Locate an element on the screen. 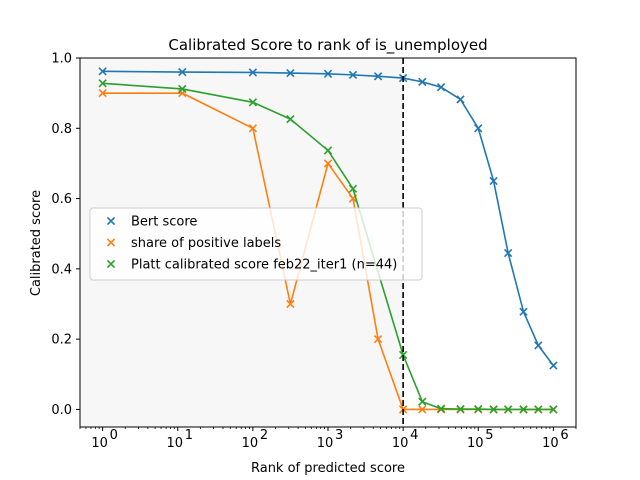 Image resolution: width=640 pixels, height=480 pixels. y-tick-label: 0.6 is located at coordinates (61, 199).